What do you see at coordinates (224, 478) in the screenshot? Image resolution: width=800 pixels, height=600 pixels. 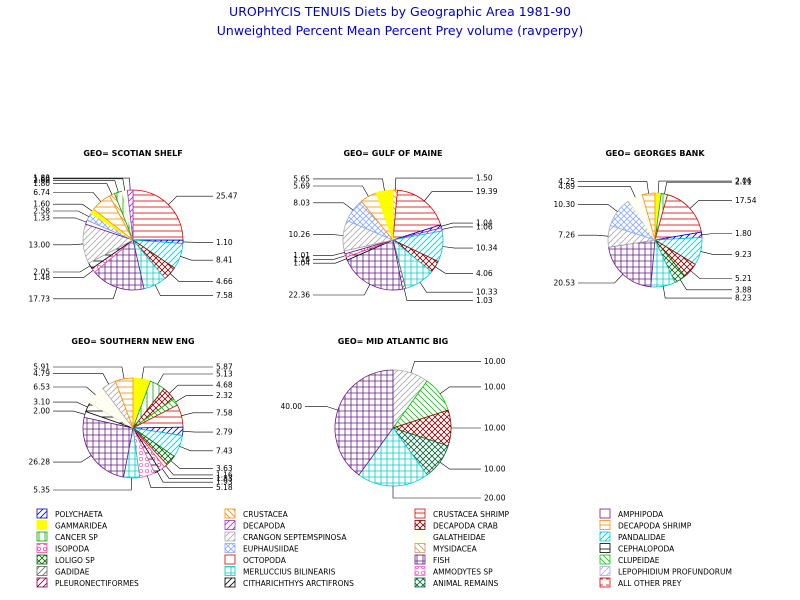 I see `slice-value-label: 1.83` at bounding box center [224, 478].